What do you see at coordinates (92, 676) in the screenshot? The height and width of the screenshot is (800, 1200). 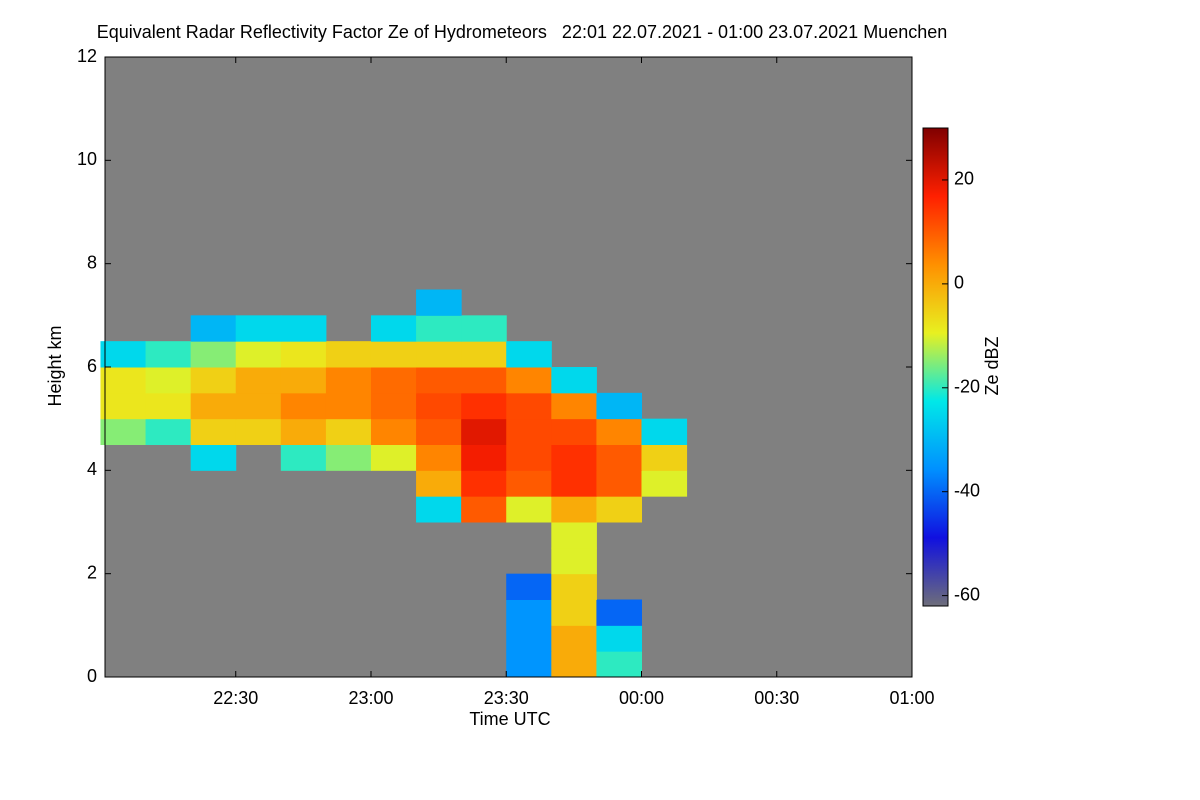 I see `y-tick-label: 0` at bounding box center [92, 676].